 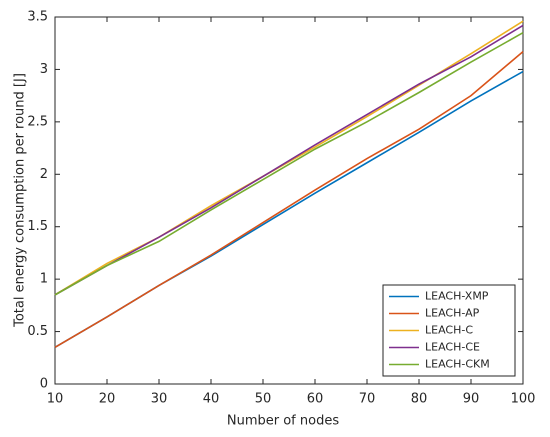 What do you see at coordinates (44, 279) in the screenshot?
I see `y-tick-label: 1` at bounding box center [44, 279].